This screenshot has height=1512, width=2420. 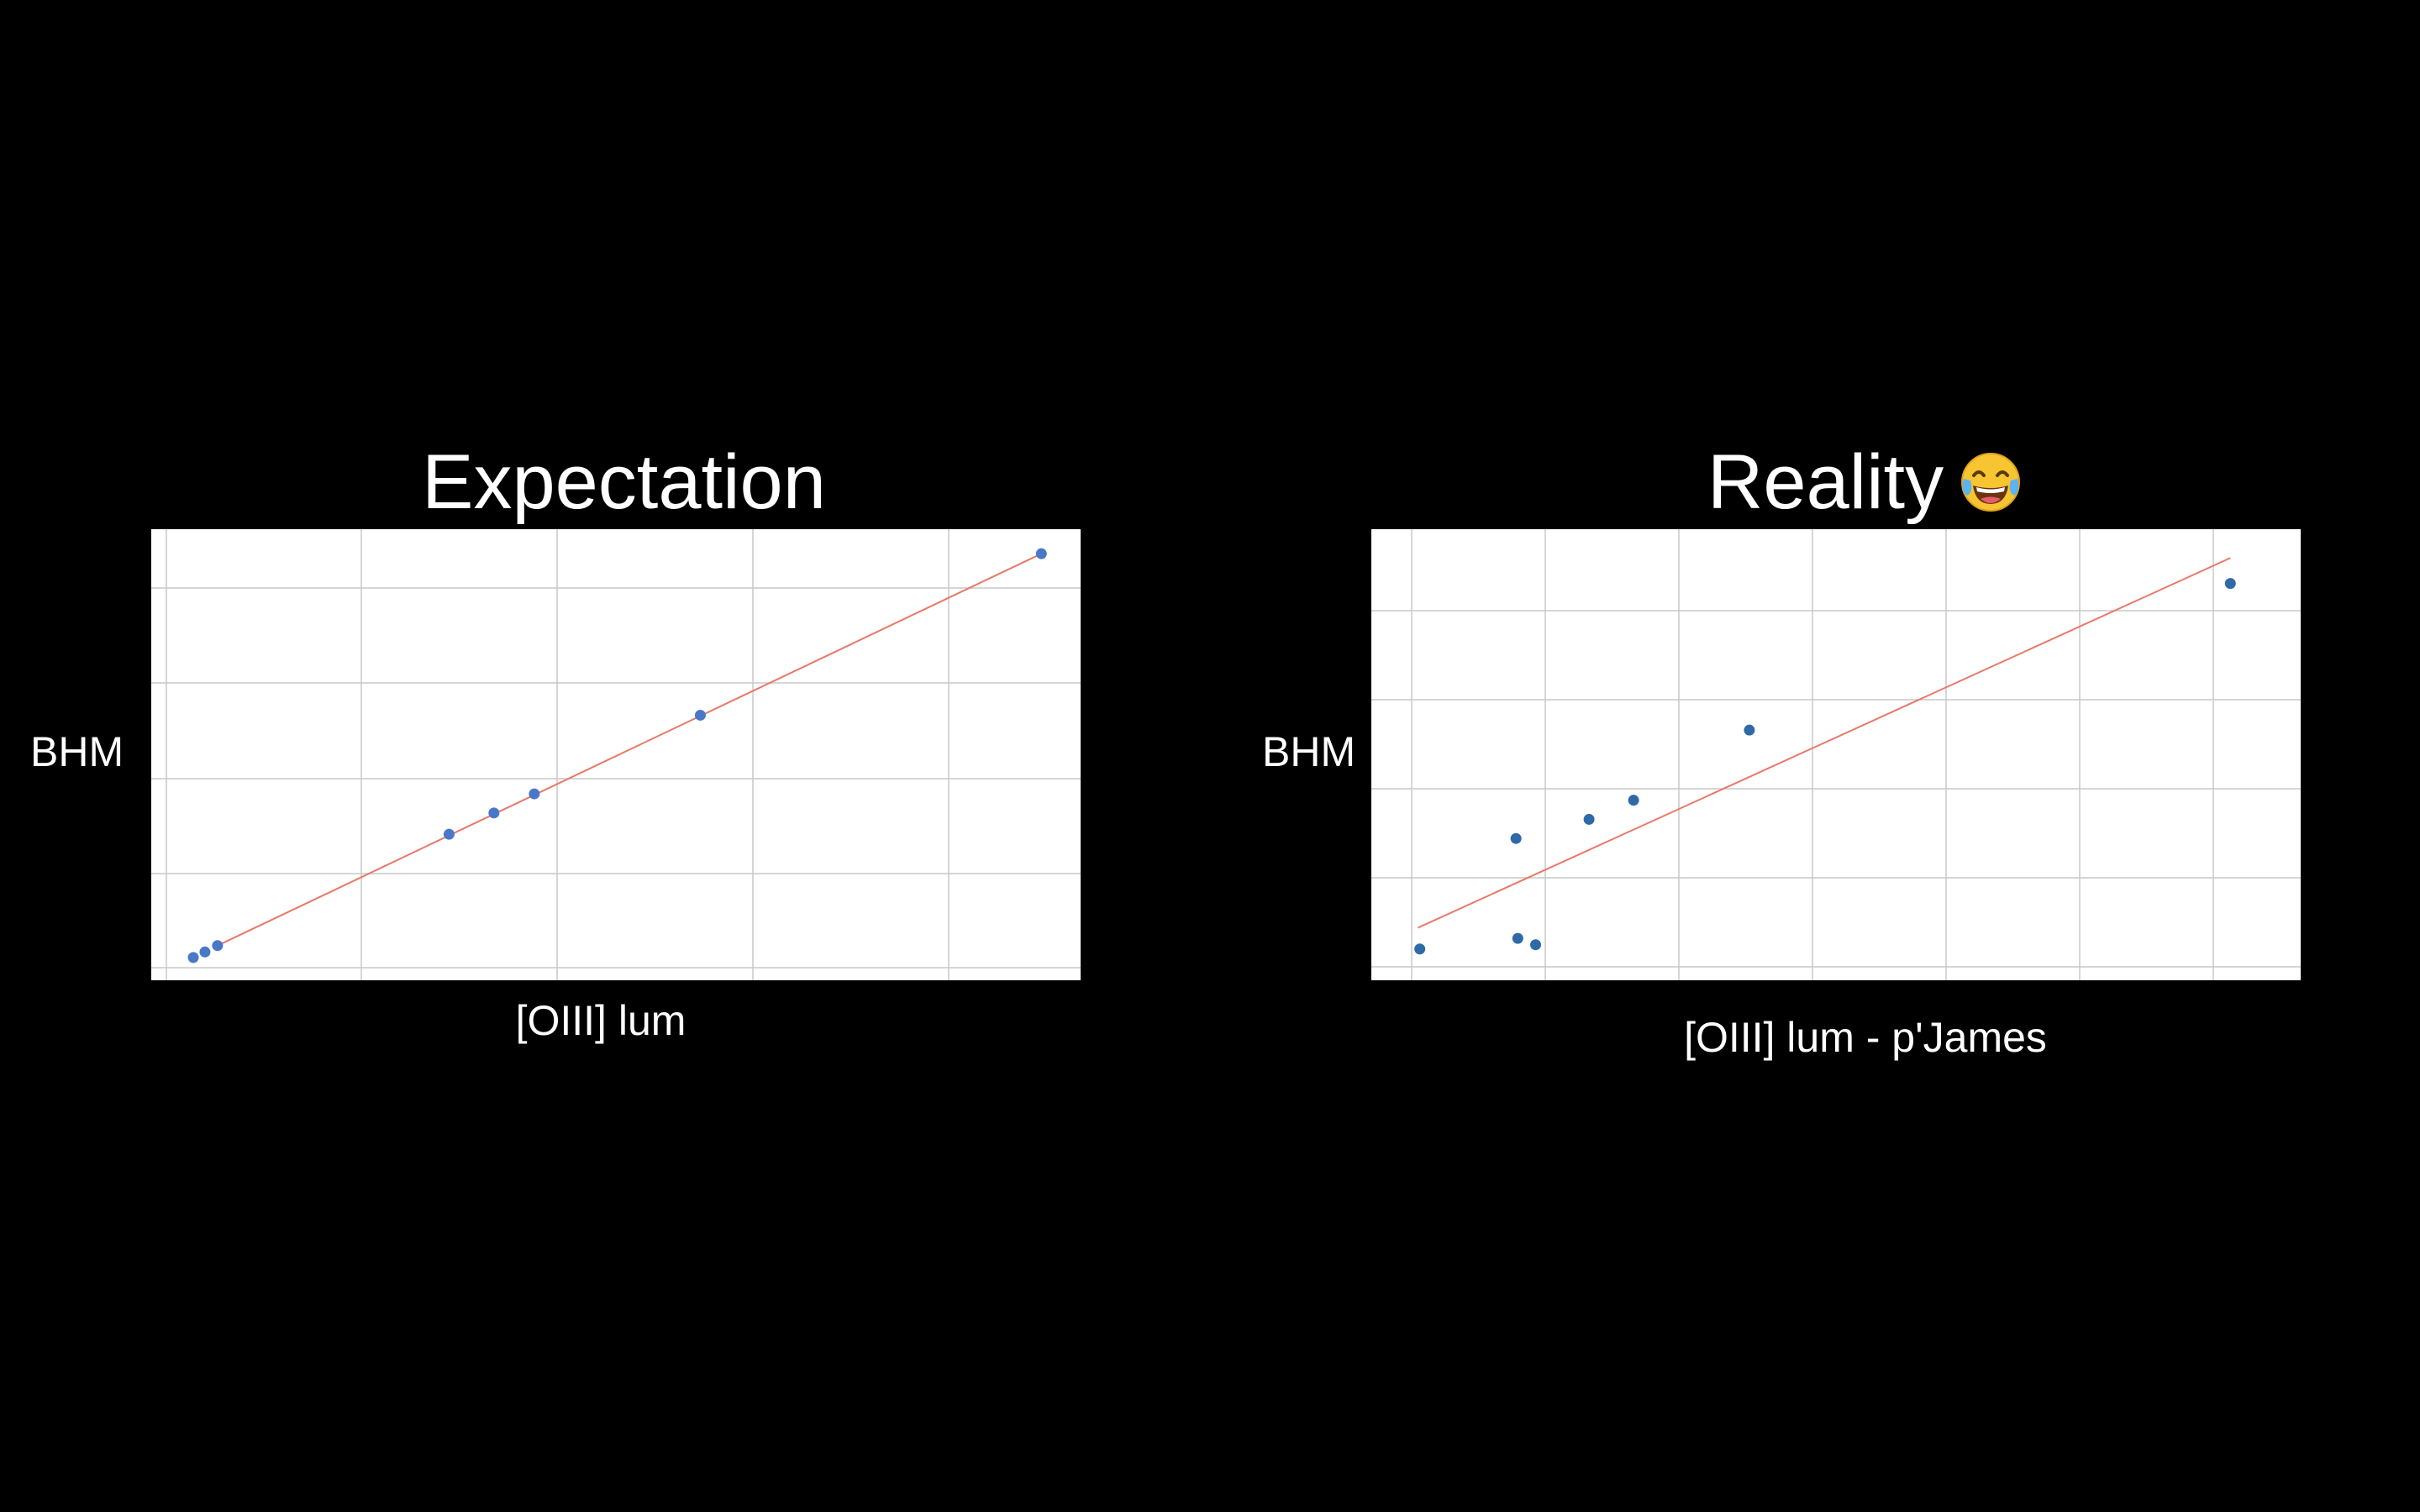 What do you see at coordinates (1825, 482) in the screenshot?
I see `right-chart-title: Reality` at bounding box center [1825, 482].